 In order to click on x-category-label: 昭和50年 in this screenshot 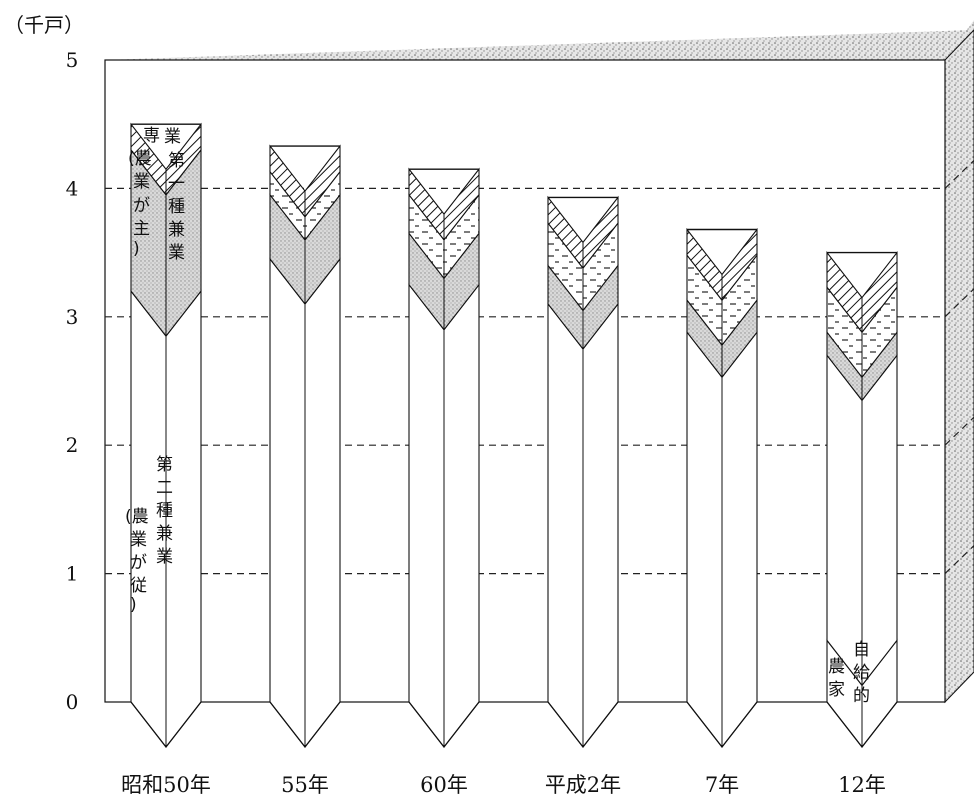, I will do `click(166, 785)`.